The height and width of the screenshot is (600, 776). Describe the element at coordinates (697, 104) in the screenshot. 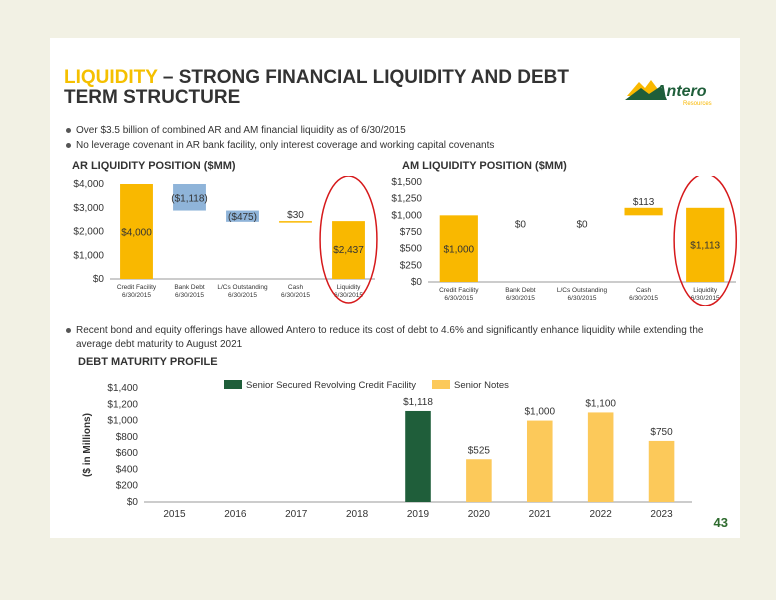

I see `logo-sub: Resources` at that location.